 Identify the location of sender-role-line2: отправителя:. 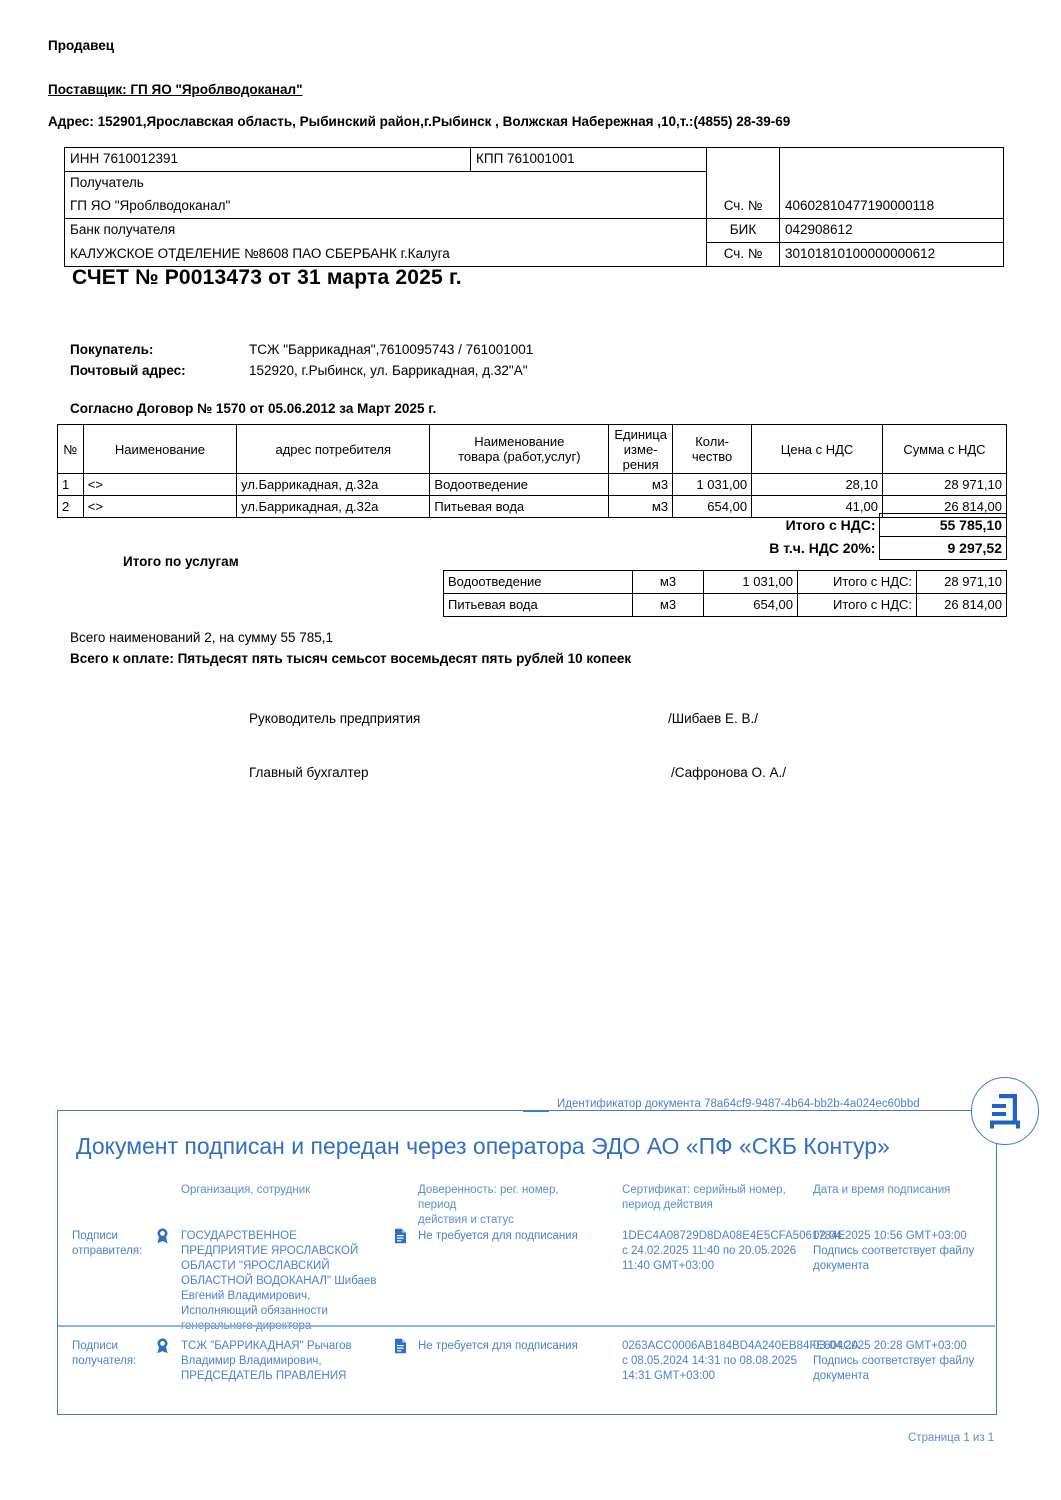
(107, 1251).